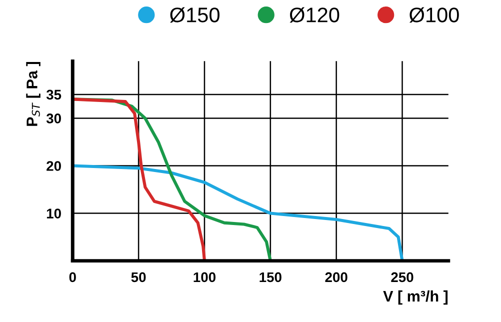 This screenshot has width=501, height=322. What do you see at coordinates (205, 277) in the screenshot?
I see `x-tick-label: 100` at bounding box center [205, 277].